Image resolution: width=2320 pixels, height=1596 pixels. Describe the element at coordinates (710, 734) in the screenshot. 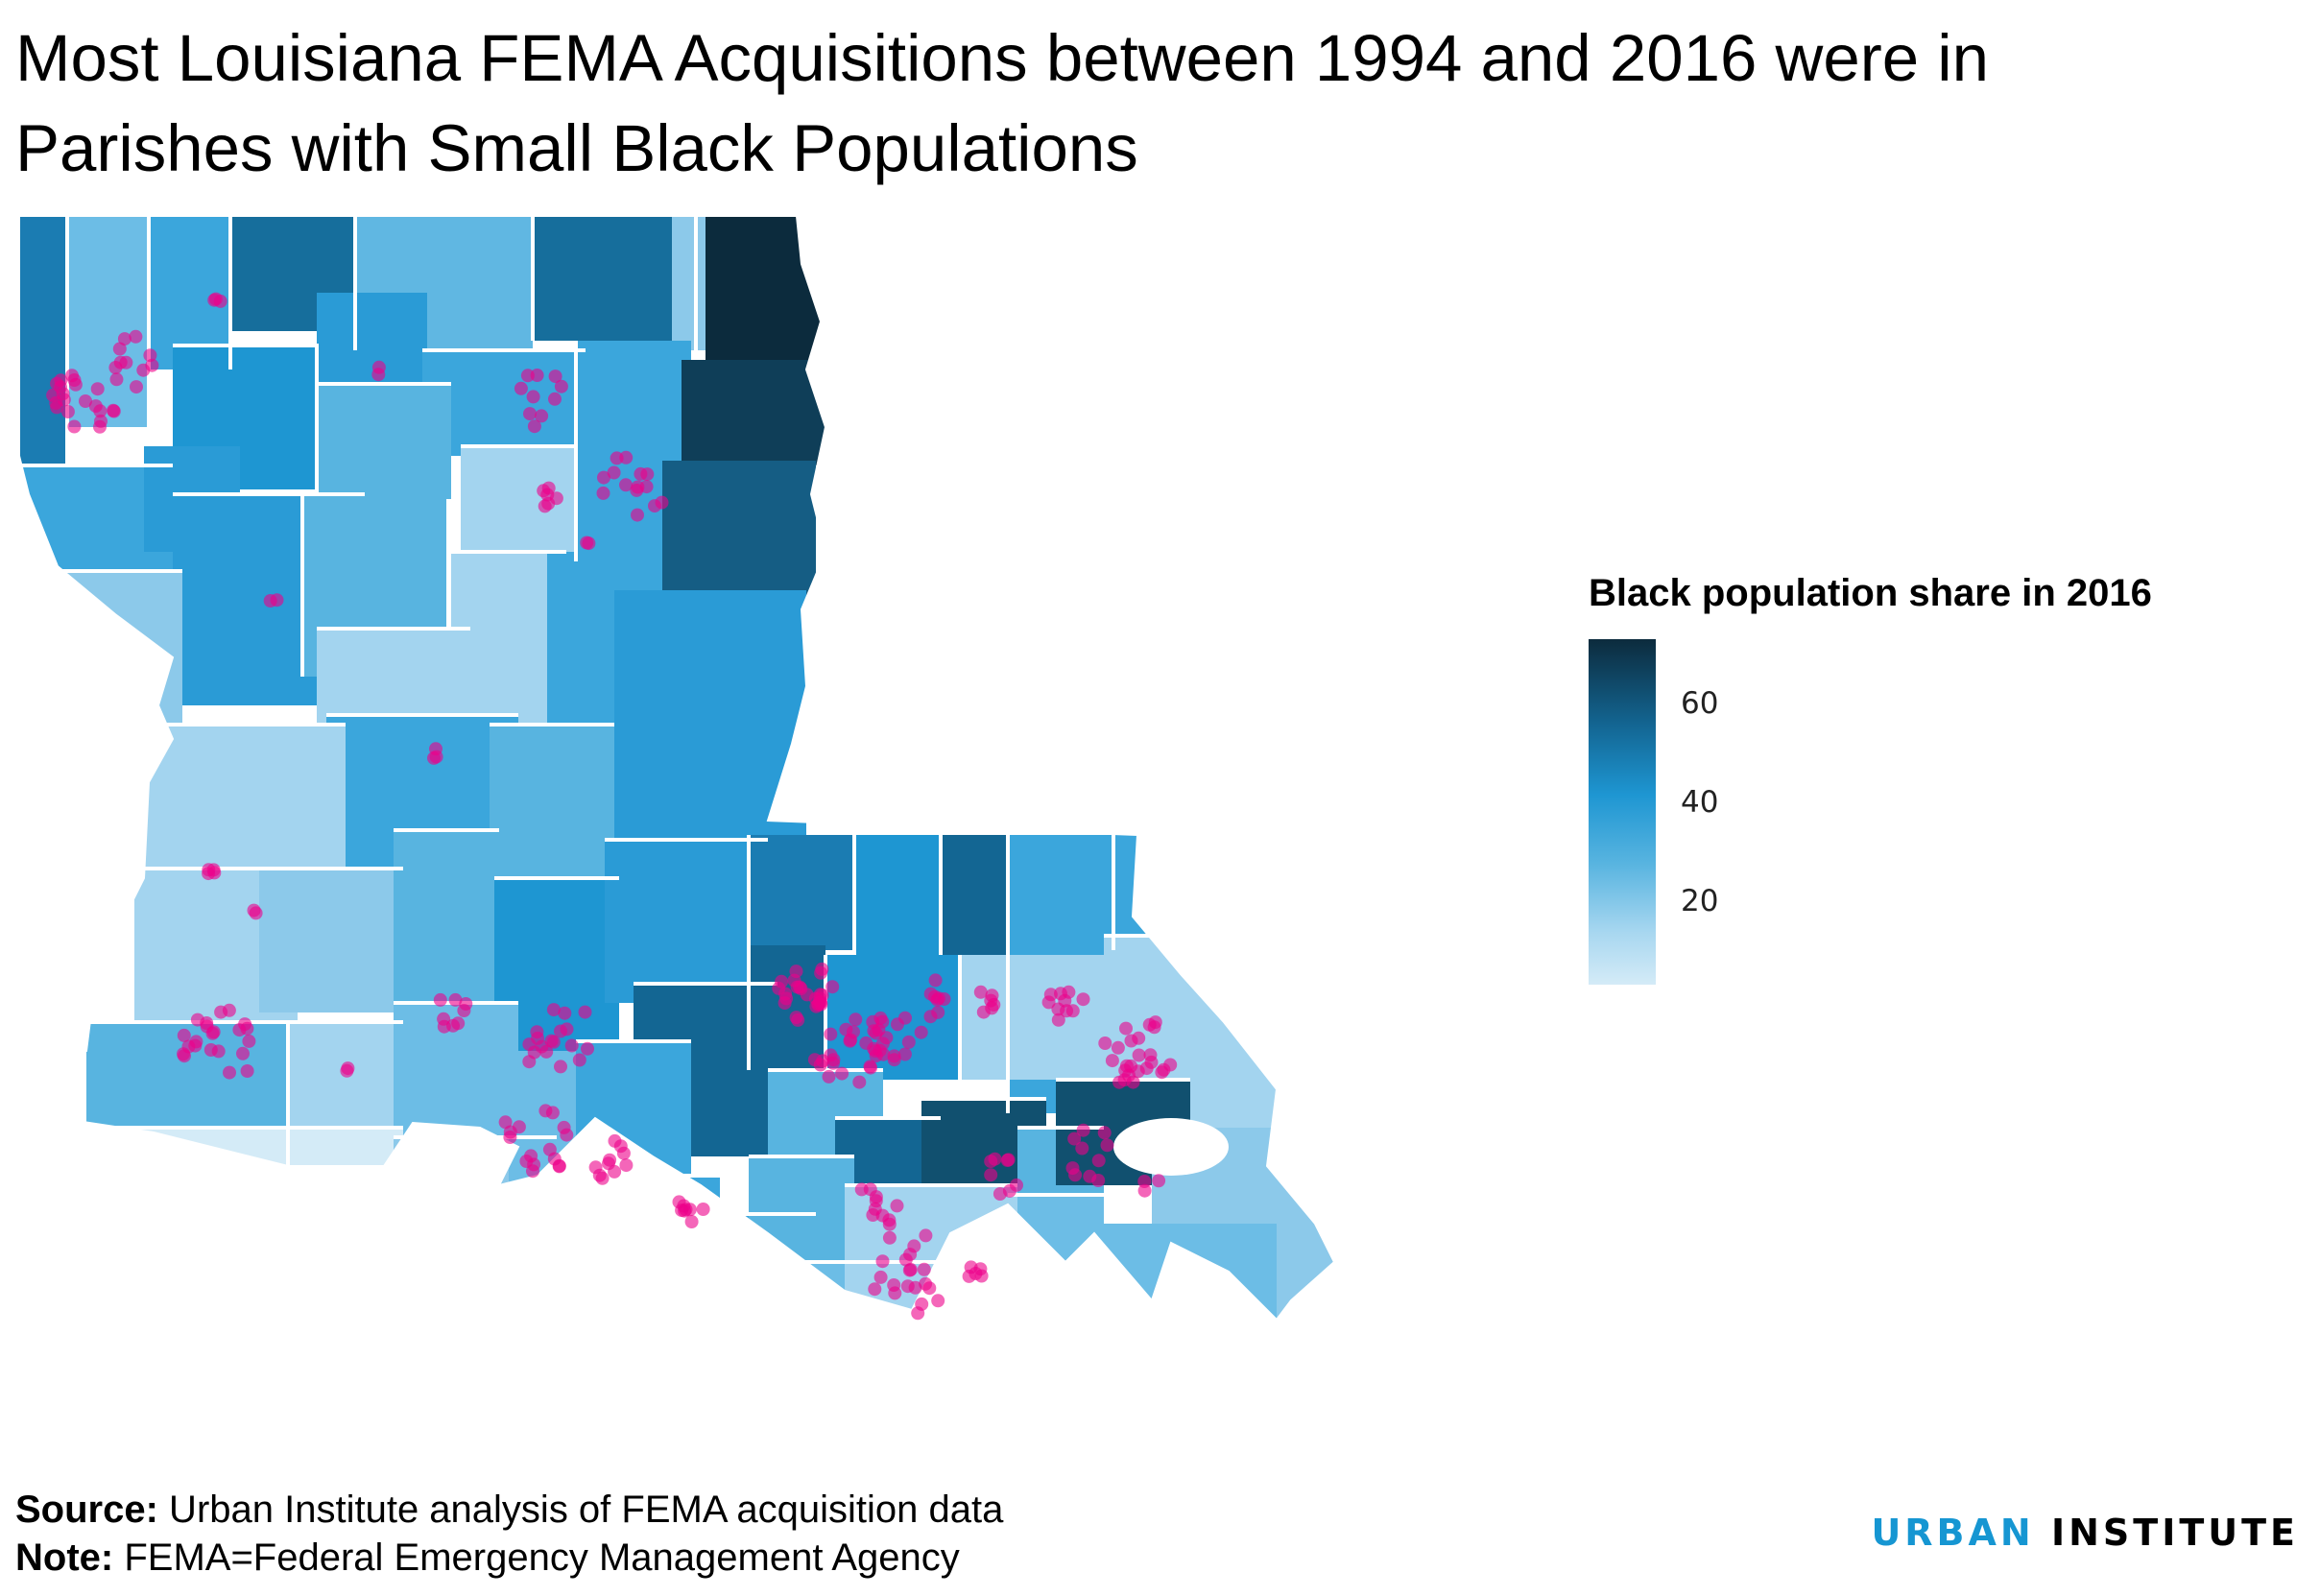

I see `parish-concordia` at that location.